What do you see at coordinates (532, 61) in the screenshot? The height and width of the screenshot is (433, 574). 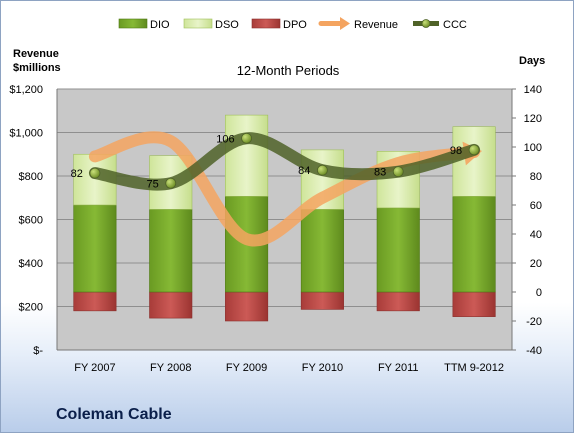 I see `right-axis-title: Days` at bounding box center [532, 61].